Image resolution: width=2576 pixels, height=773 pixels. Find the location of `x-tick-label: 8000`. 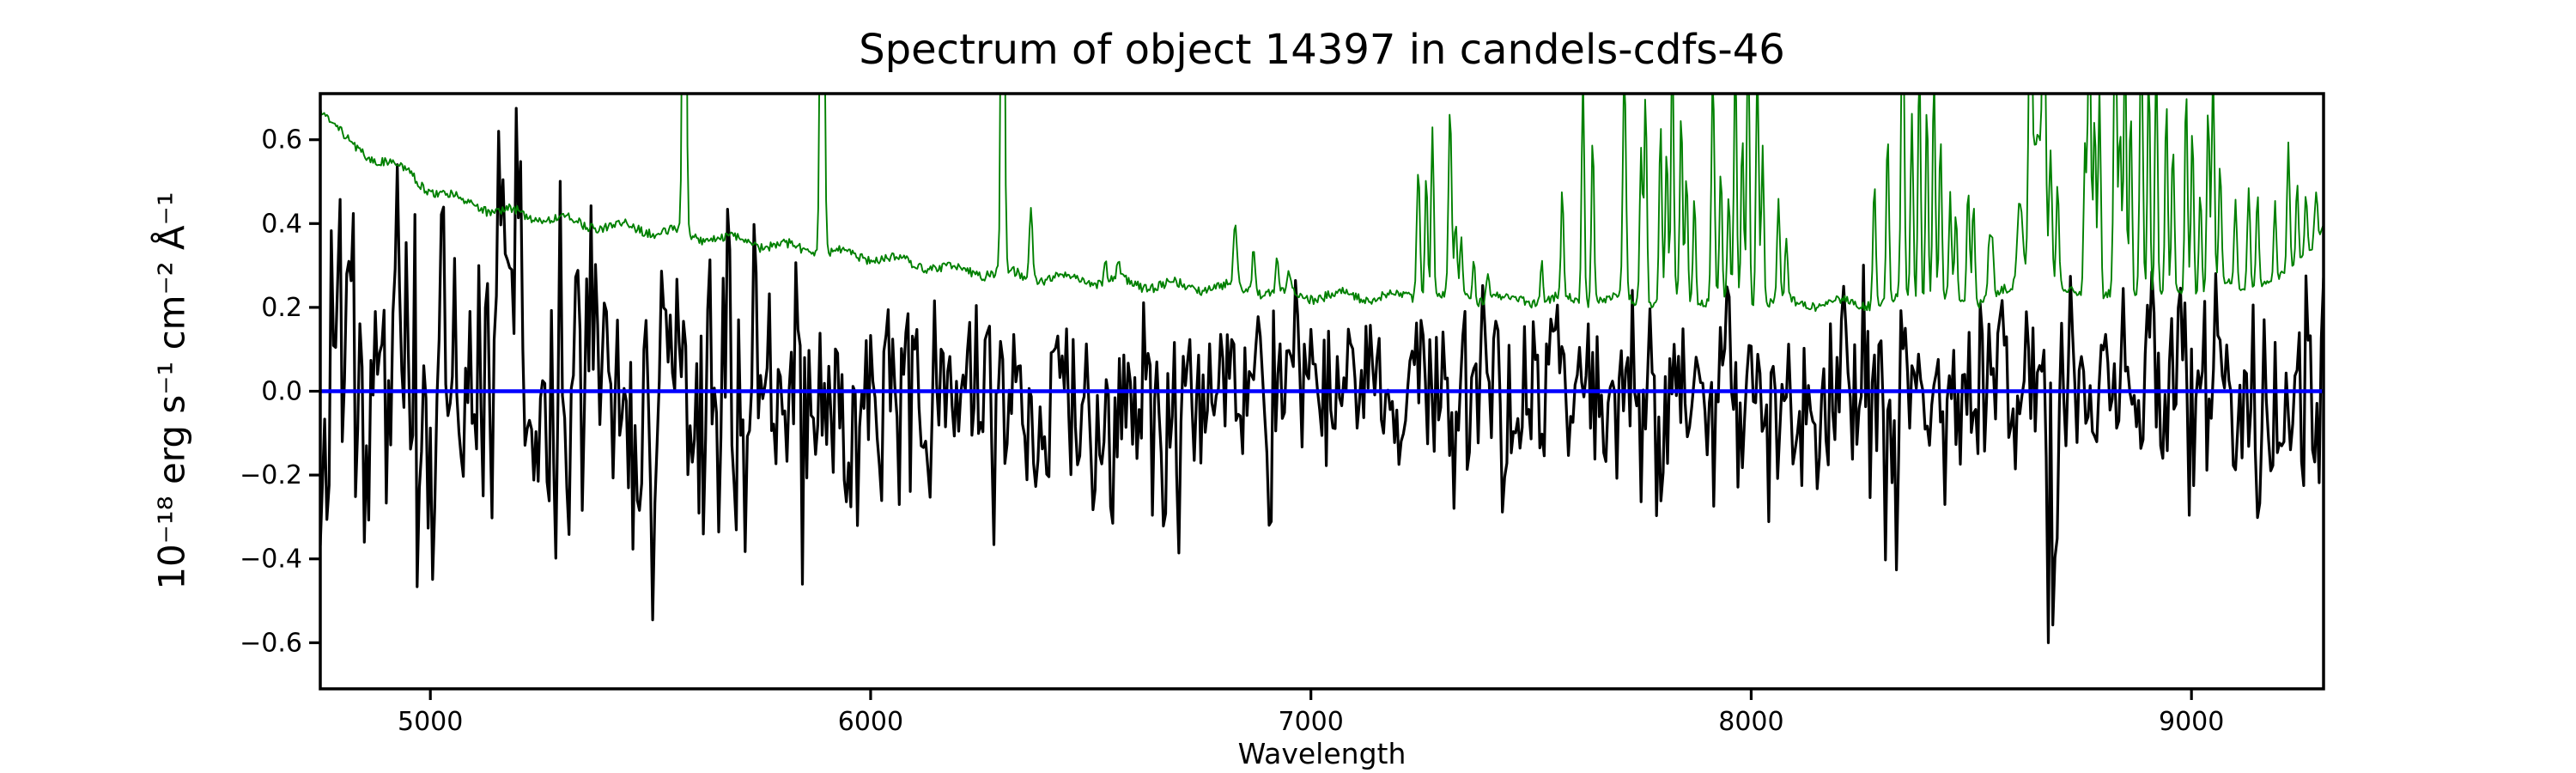

x-tick-label: 8000 is located at coordinates (1751, 722).